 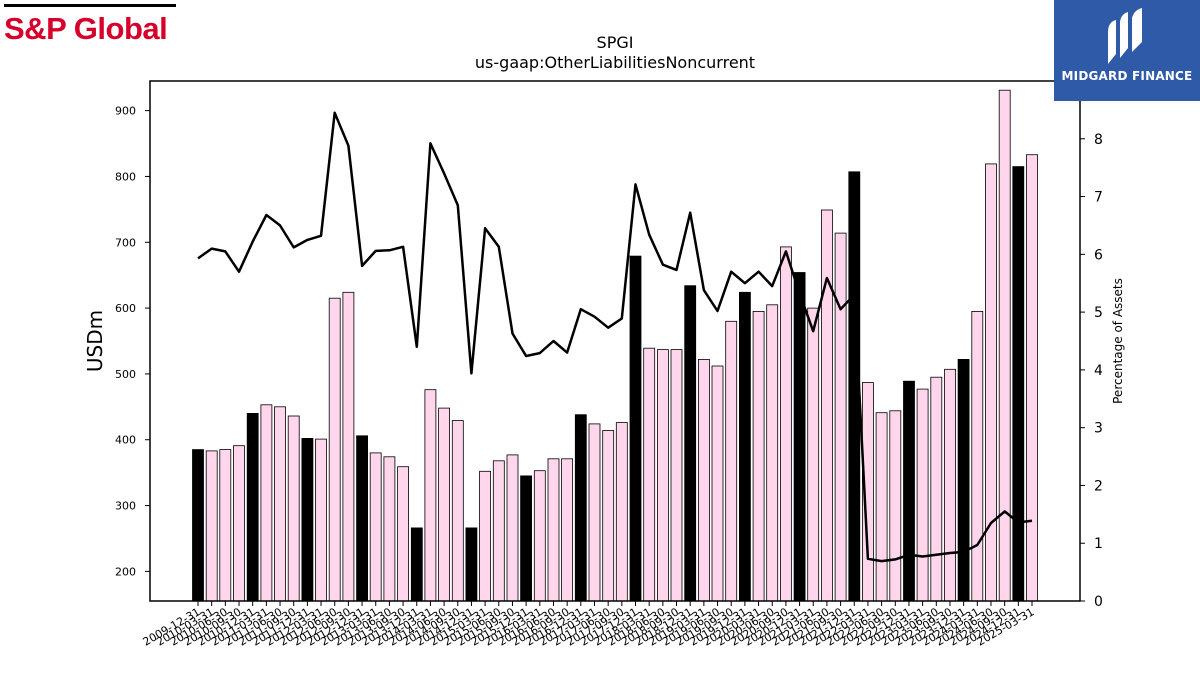 I want to click on y2-axis-label: Percentage of Assets, so click(x=1118, y=341).